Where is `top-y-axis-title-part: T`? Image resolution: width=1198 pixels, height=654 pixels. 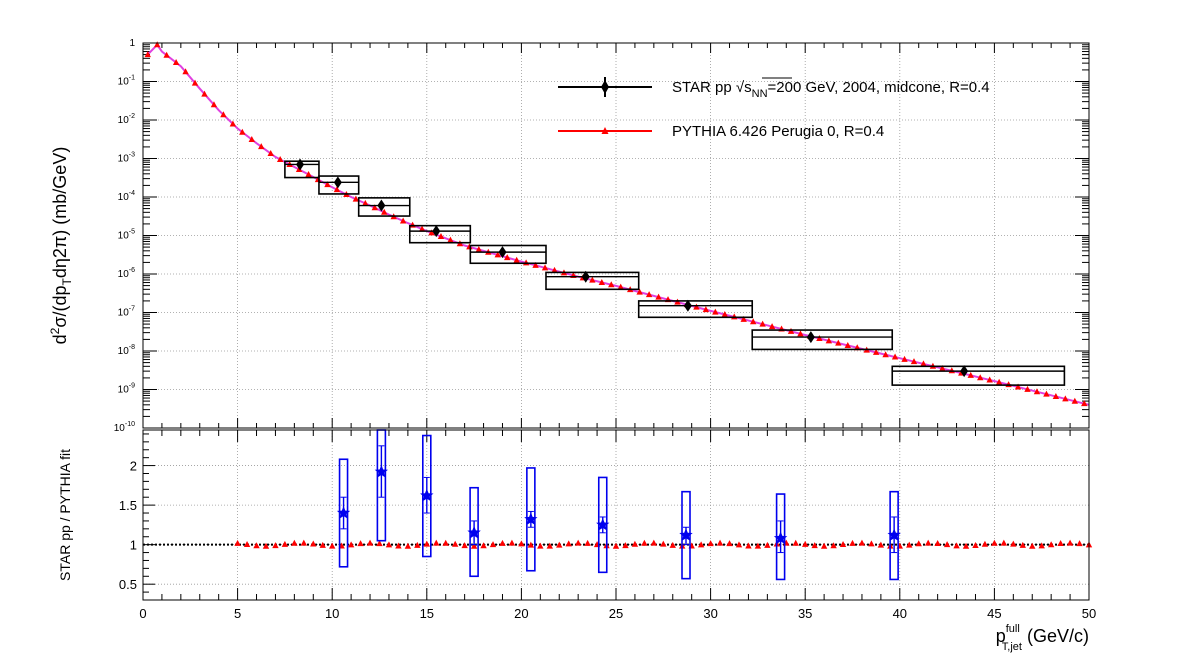 top-y-axis-title-part: T is located at coordinates (67, 281).